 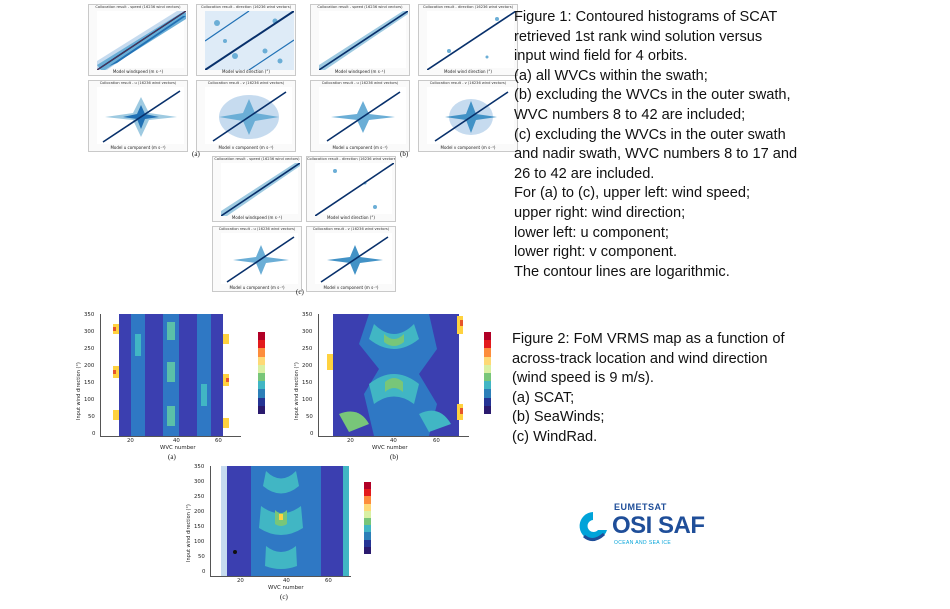 What do you see at coordinates (171, 375) in the screenshot?
I see `fom-heatmap-a` at bounding box center [171, 375].